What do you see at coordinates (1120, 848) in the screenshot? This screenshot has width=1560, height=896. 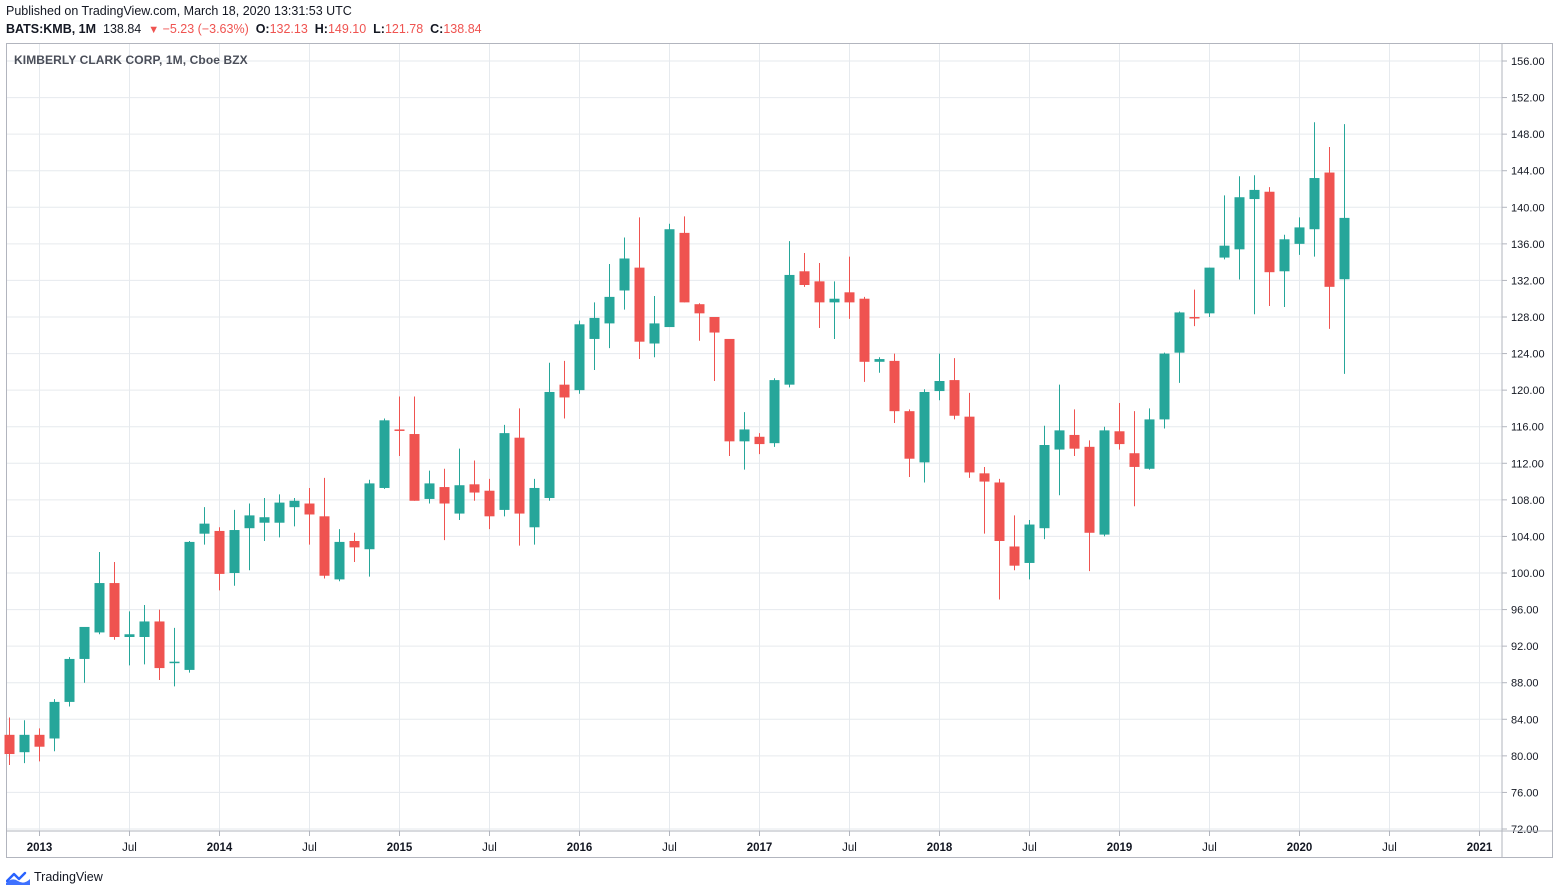 I see `x-tick-label: 2019` at bounding box center [1120, 848].